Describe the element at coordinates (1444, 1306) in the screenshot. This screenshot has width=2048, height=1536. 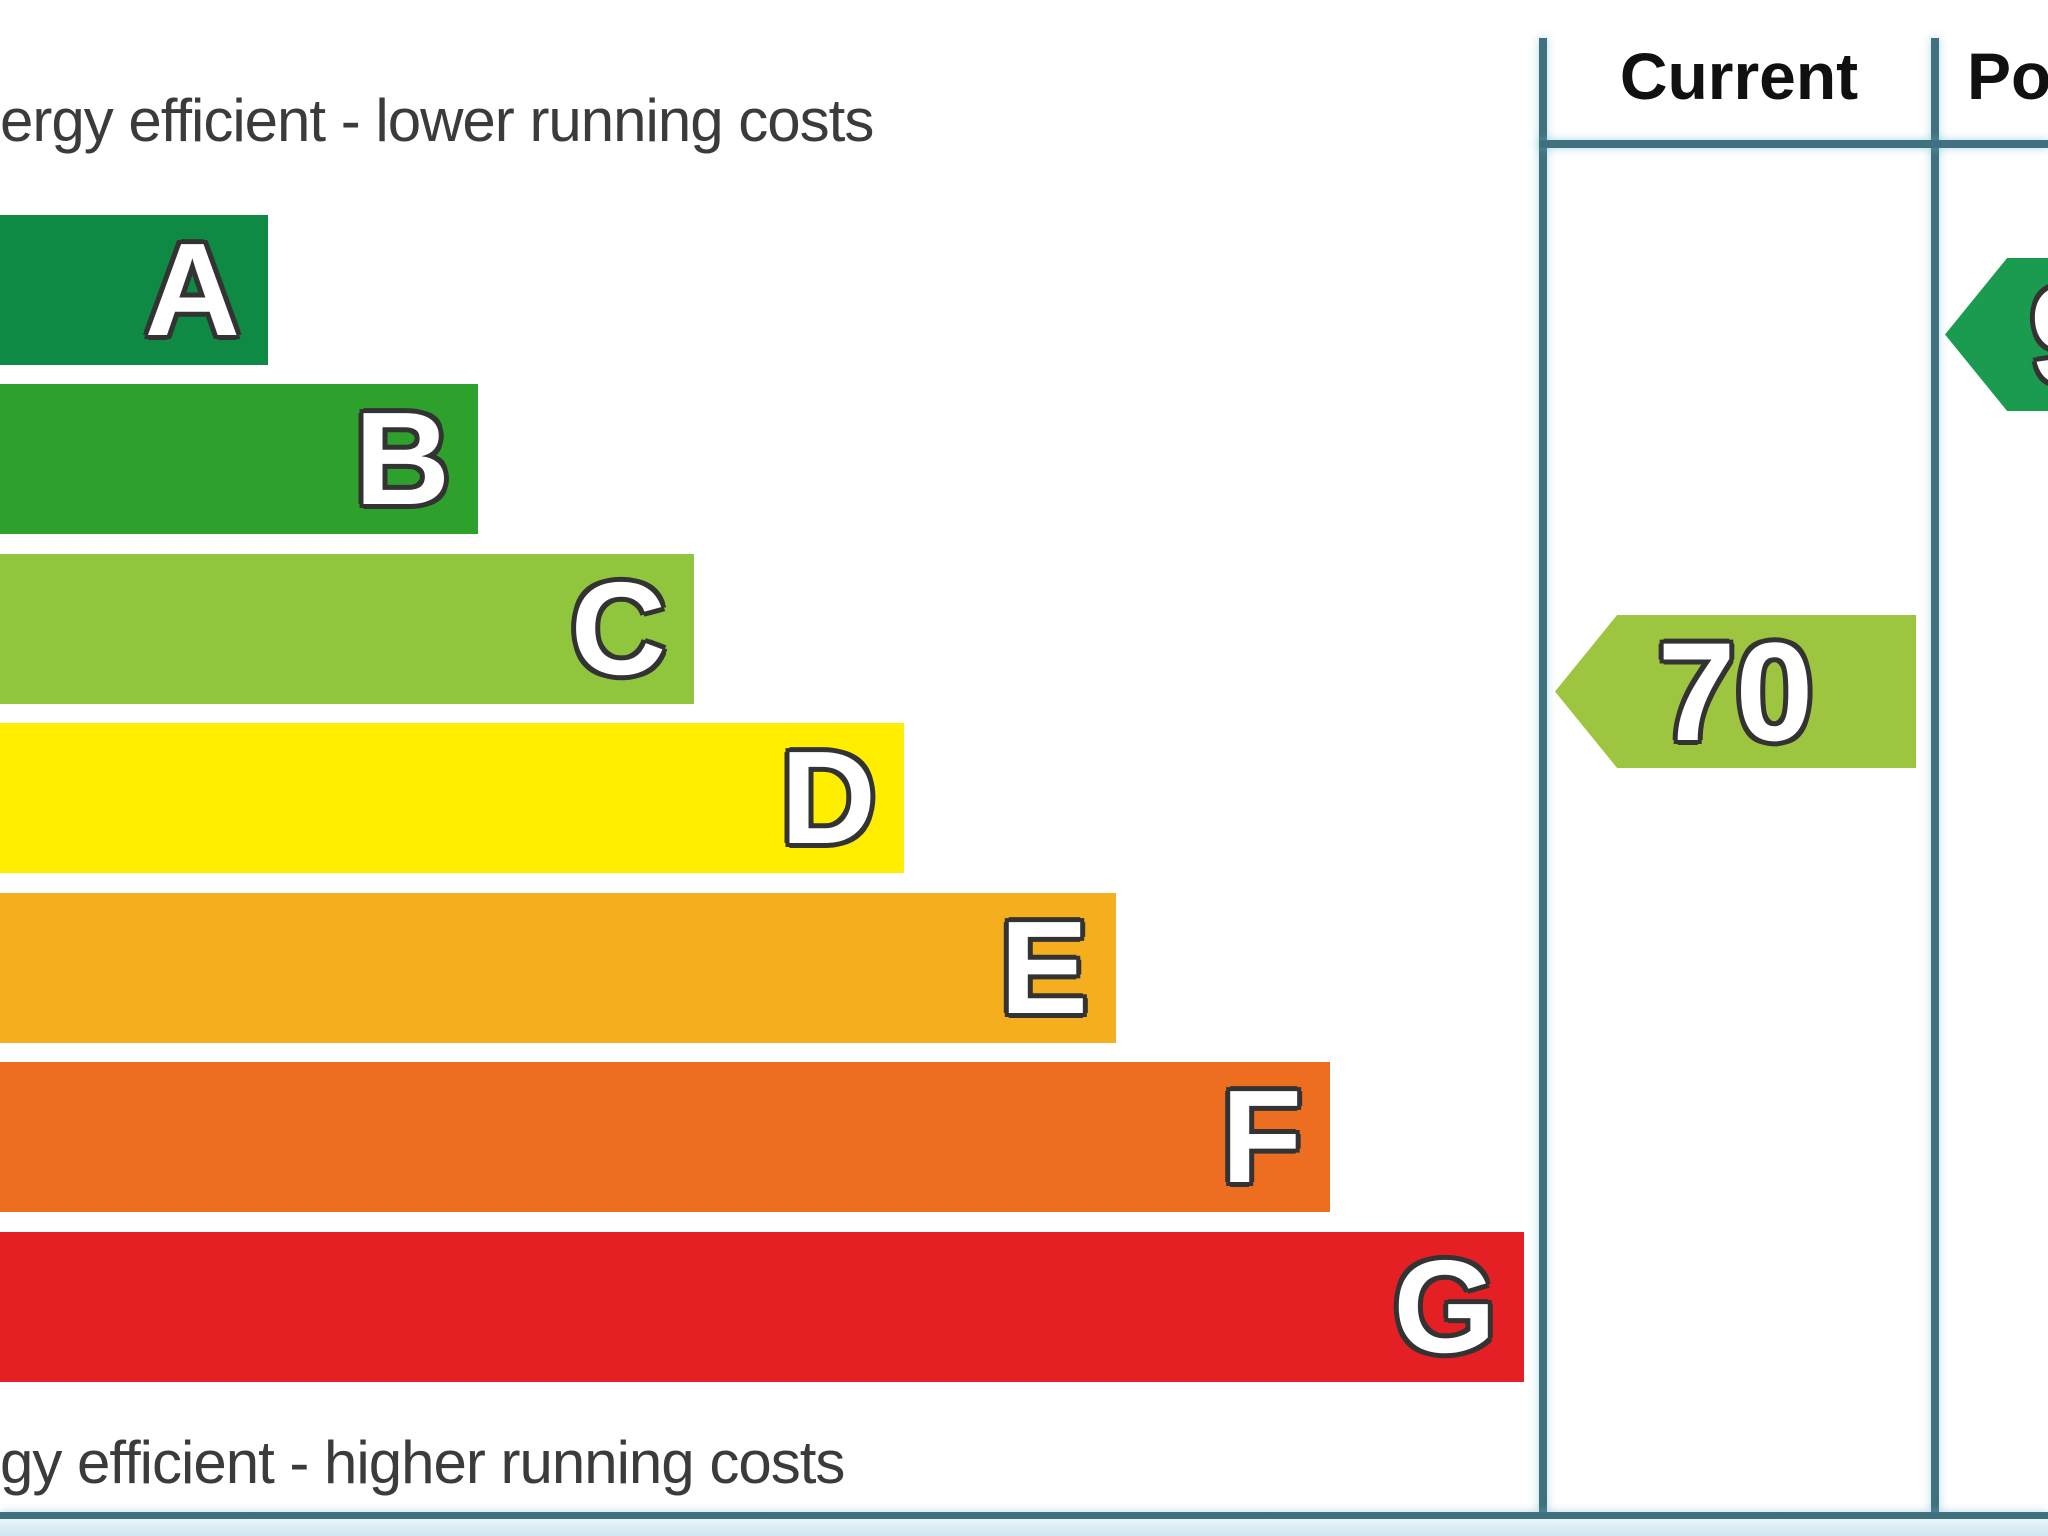
I see `band-g-letter: G` at that location.